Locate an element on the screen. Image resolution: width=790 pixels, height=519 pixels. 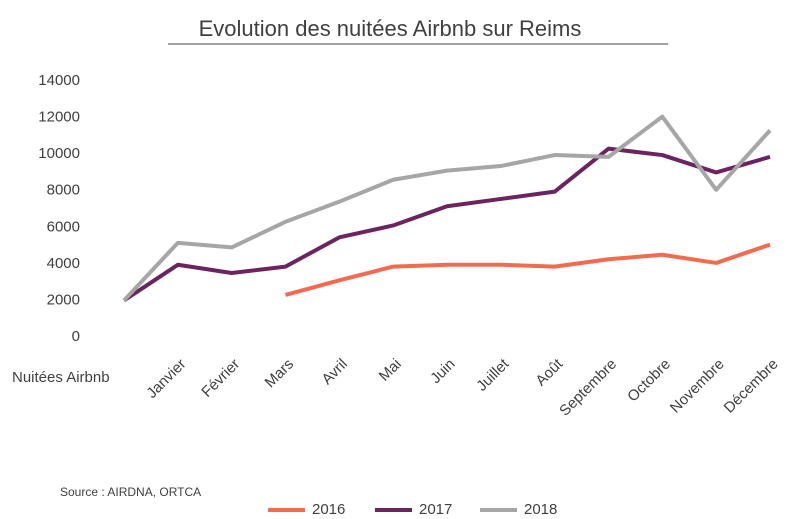
y-tick-label: 8000 is located at coordinates (63, 190).